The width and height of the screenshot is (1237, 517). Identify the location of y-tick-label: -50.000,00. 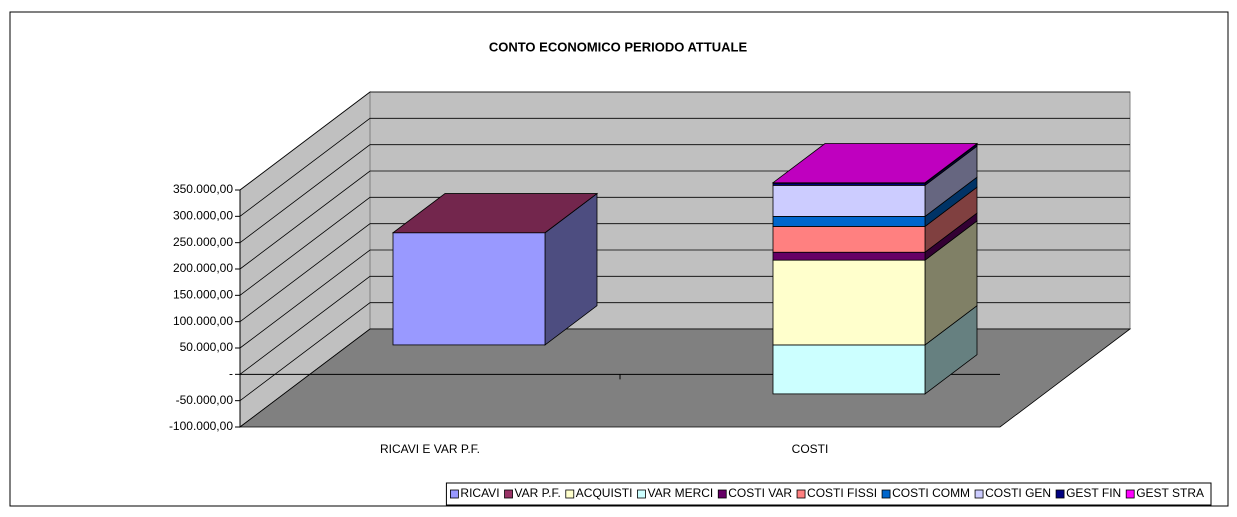
(205, 400).